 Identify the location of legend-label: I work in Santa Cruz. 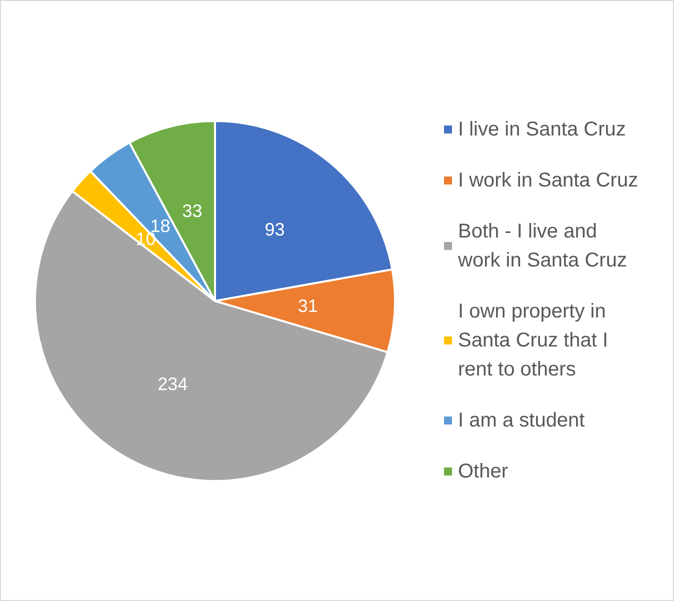
(548, 181).